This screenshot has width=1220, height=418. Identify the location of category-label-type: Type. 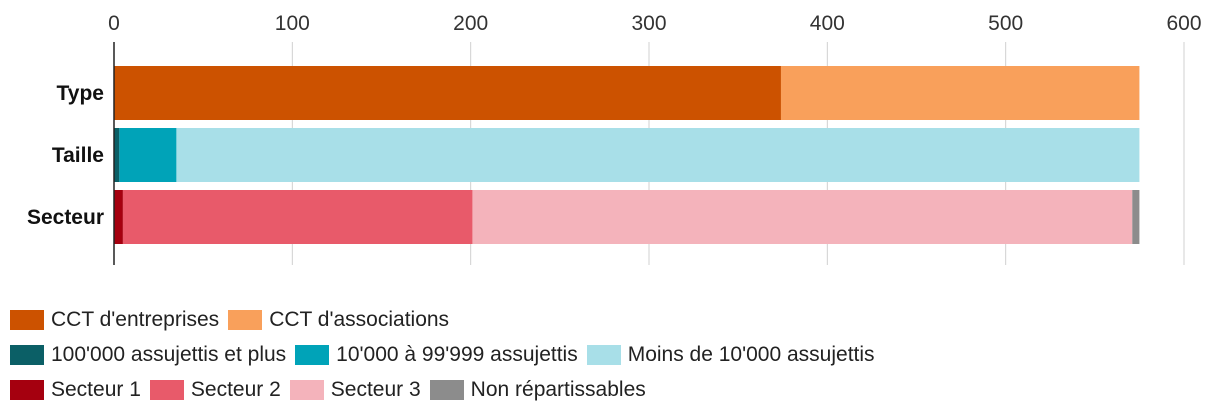
(80, 93).